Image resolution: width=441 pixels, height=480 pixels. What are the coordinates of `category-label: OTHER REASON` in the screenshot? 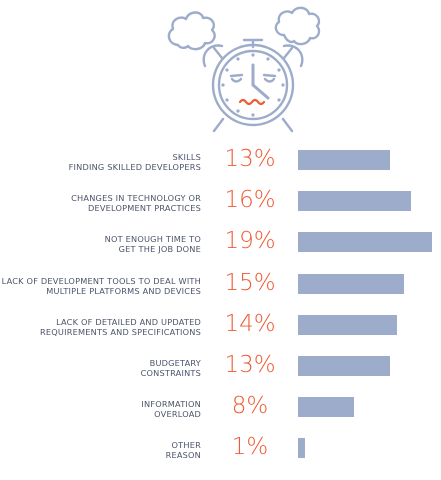 It's located at (183, 450).